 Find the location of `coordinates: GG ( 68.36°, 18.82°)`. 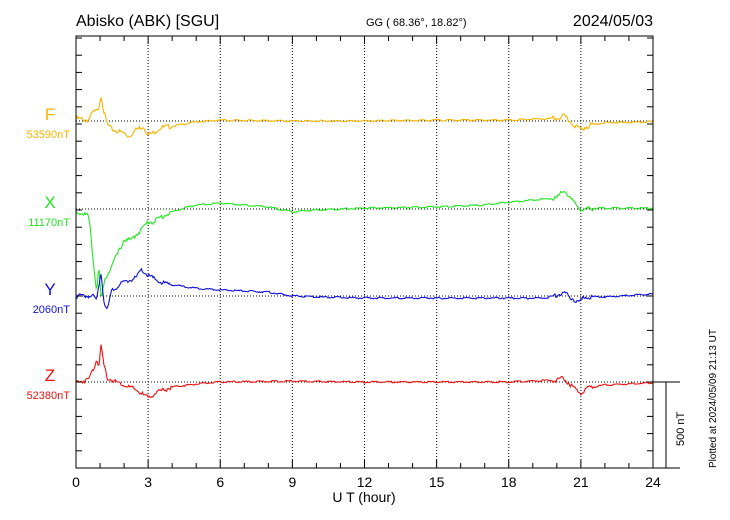

coordinates: GG ( 68.36°, 18.82°) is located at coordinates (416, 23).